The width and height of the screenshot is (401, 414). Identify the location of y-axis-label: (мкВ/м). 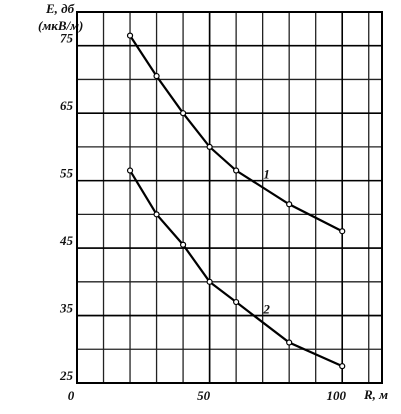
(60, 25).